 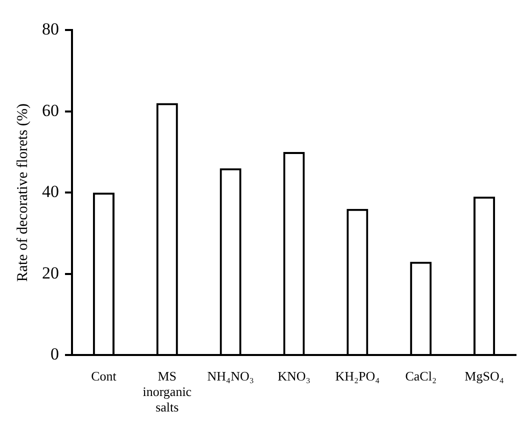 I want to click on x-tick-label: KNO₃, so click(x=294, y=376).